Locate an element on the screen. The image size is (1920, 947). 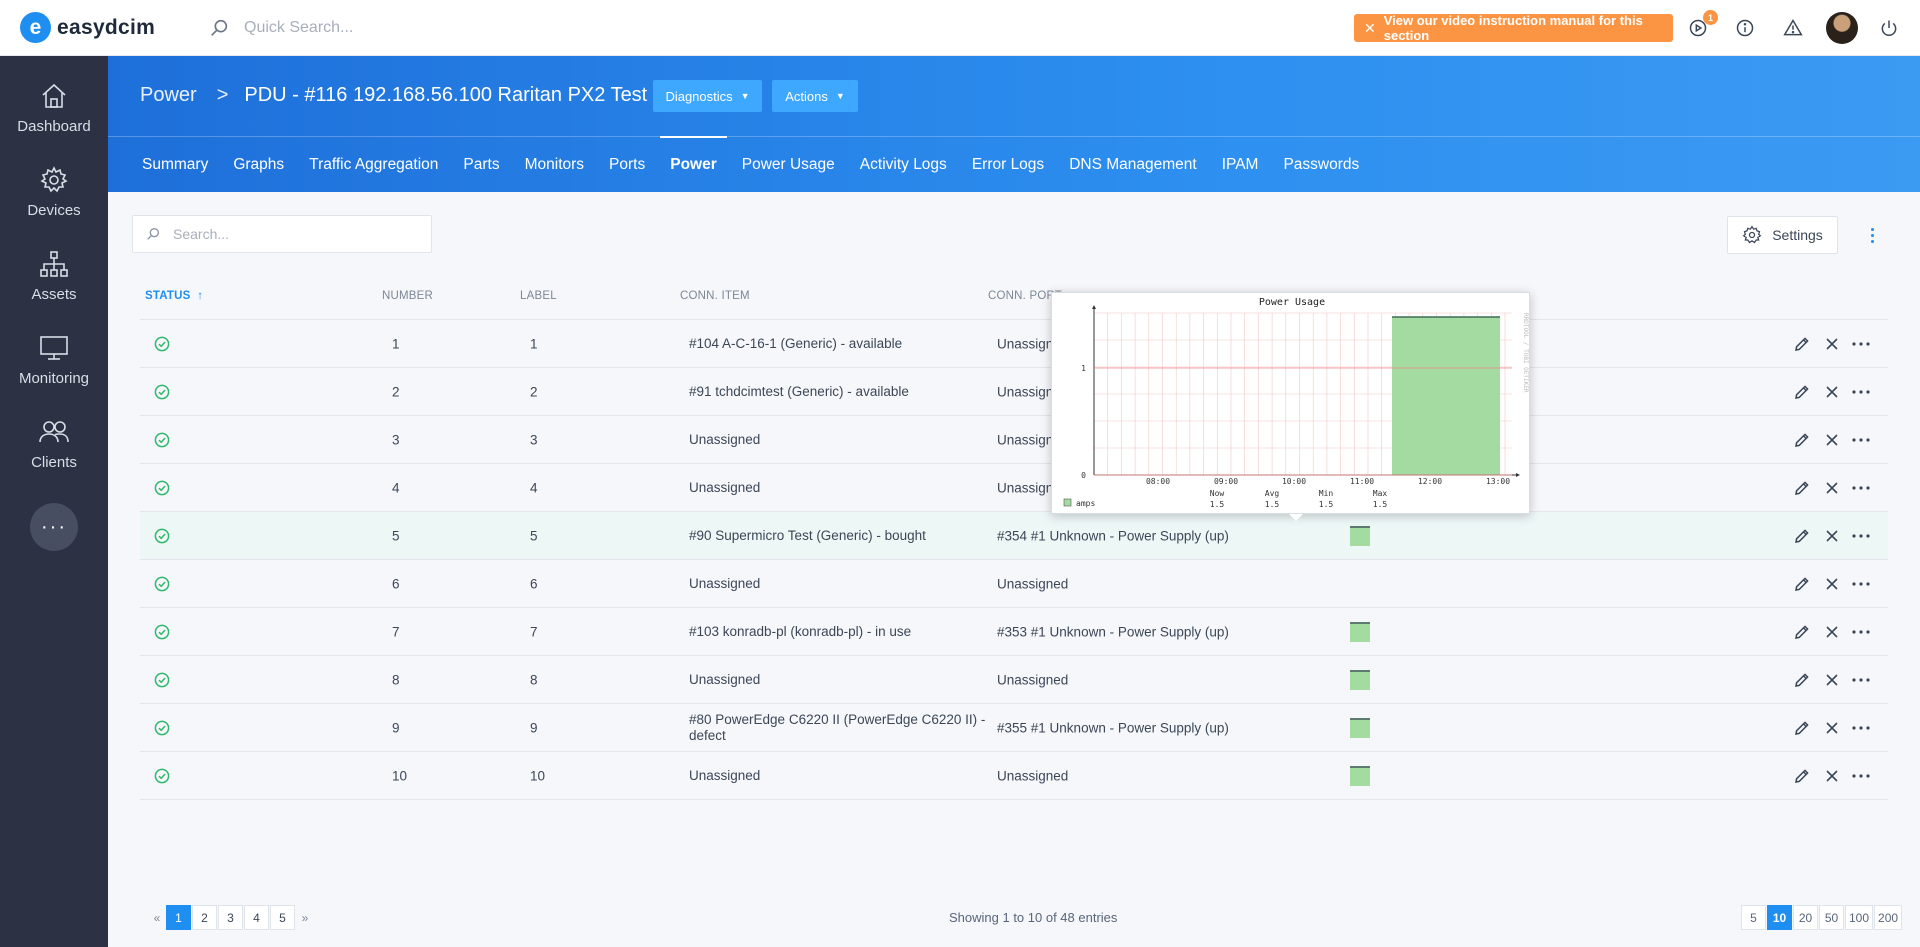
sidebar-item-clients: Clients is located at coordinates (54, 451).